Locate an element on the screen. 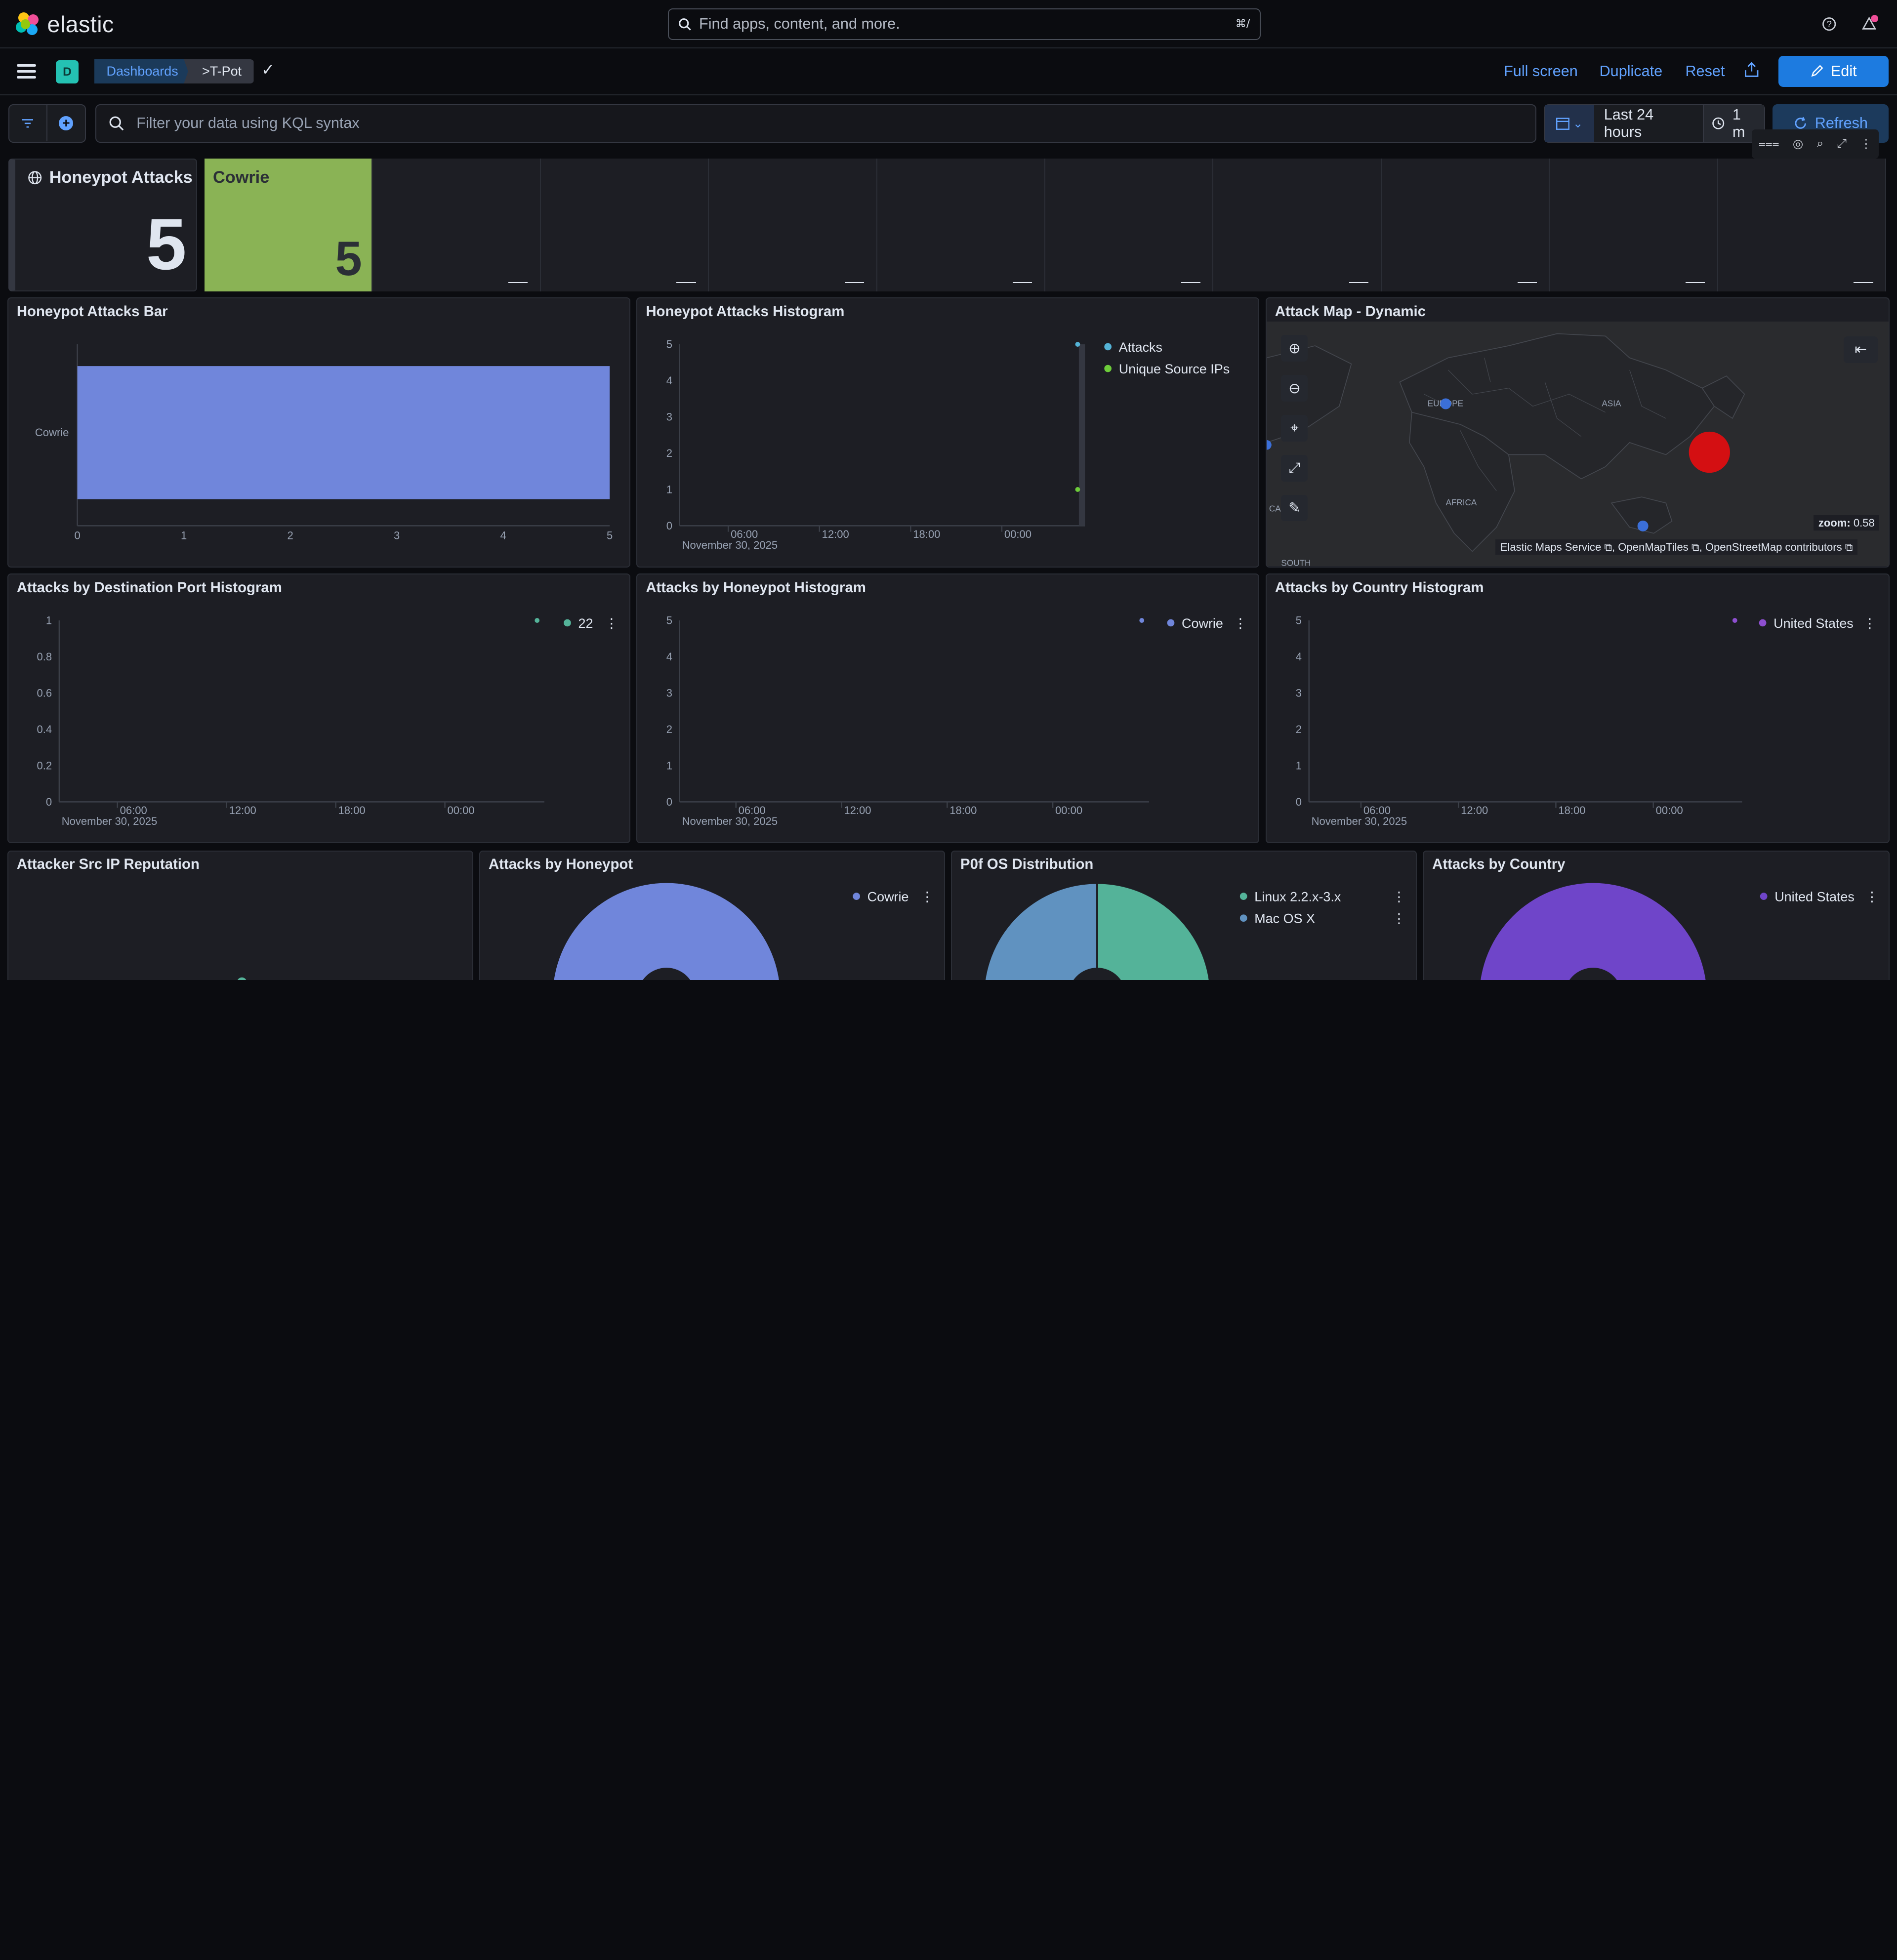  filter-icon is located at coordinates (28, 123).